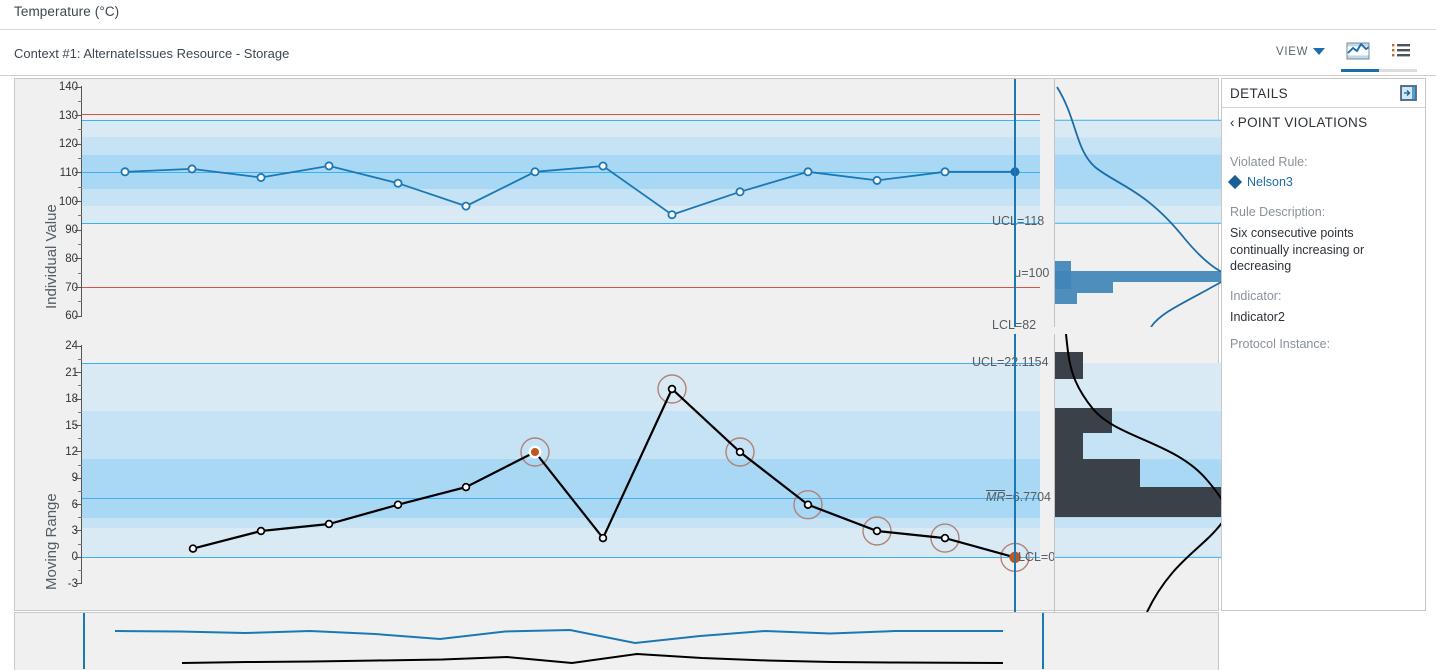 This screenshot has width=1436, height=670. What do you see at coordinates (68, 87) in the screenshot?
I see `y-tick-label: 140` at bounding box center [68, 87].